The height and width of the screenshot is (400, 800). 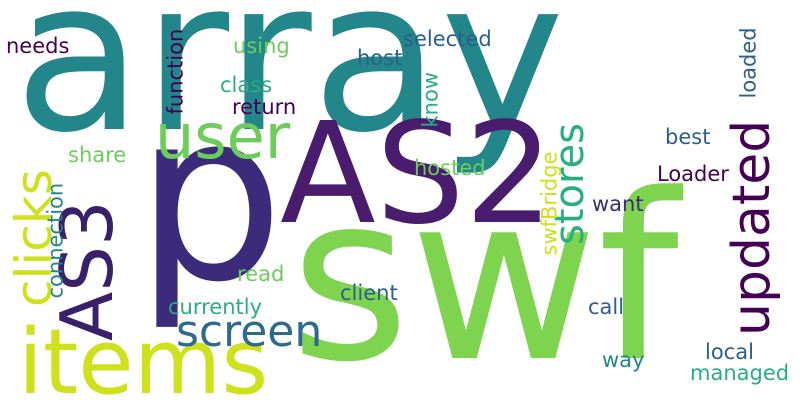 I want to click on word-connection: connection, so click(x=55, y=240).